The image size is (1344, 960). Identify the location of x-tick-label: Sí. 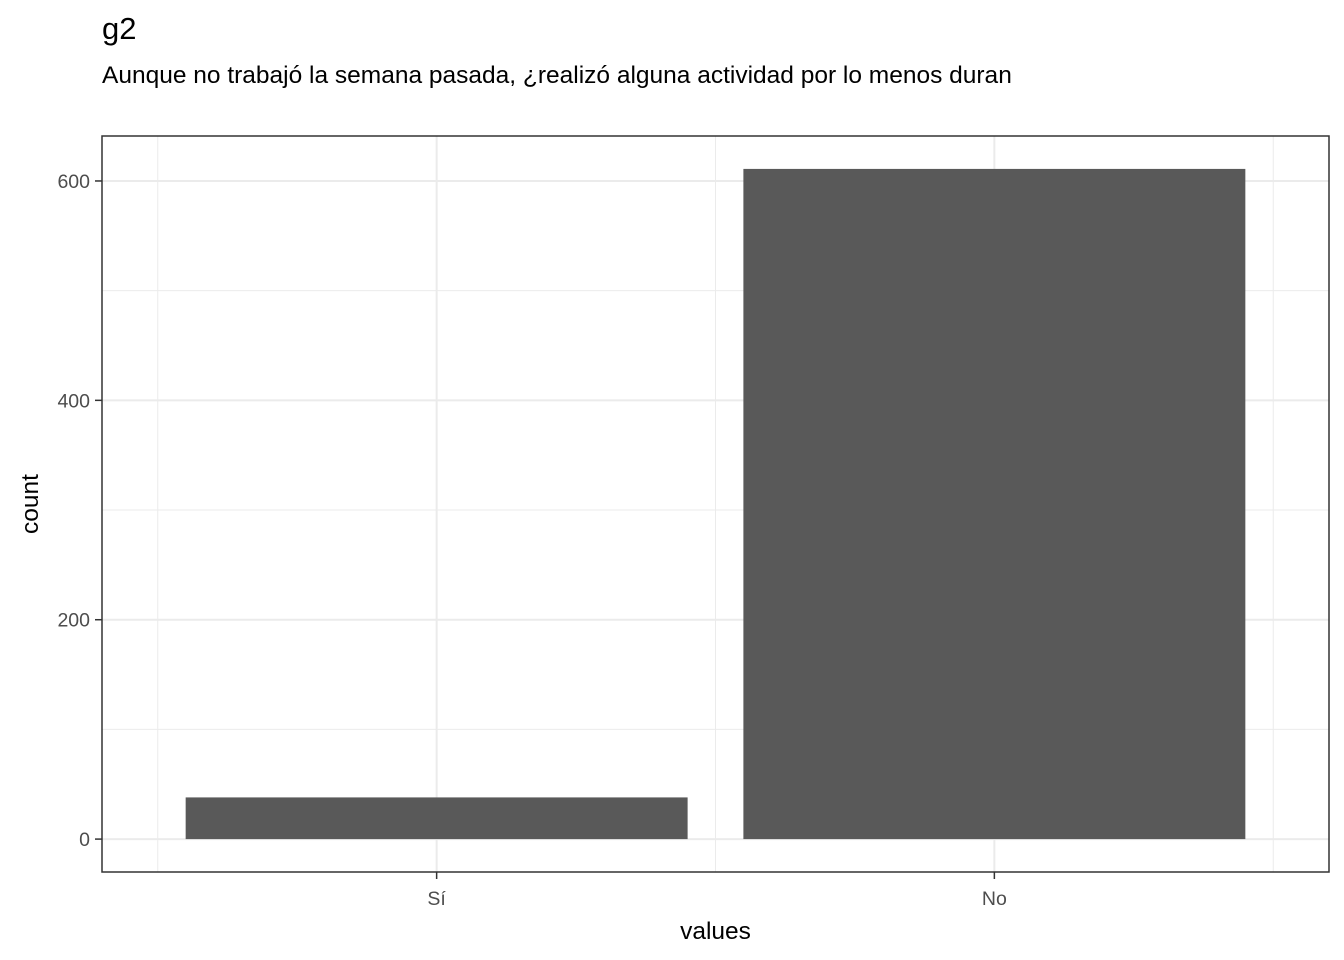
(436, 899).